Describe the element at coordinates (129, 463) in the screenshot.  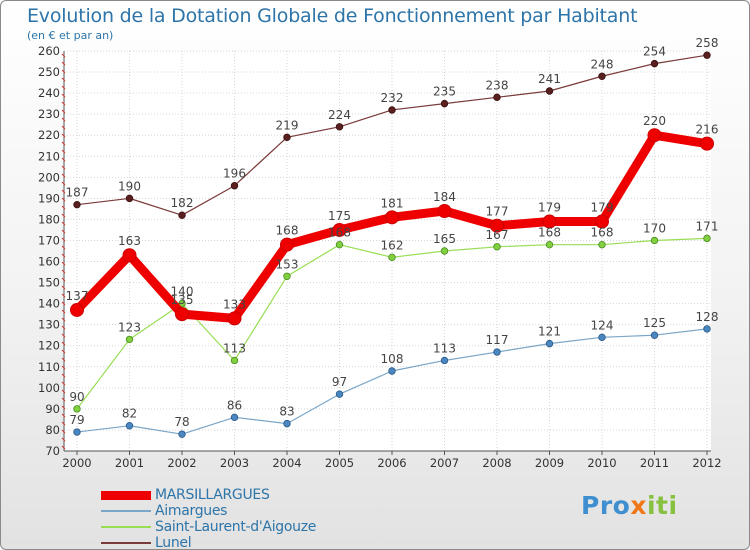
I see `x-tick-label-2001: 2001` at that location.